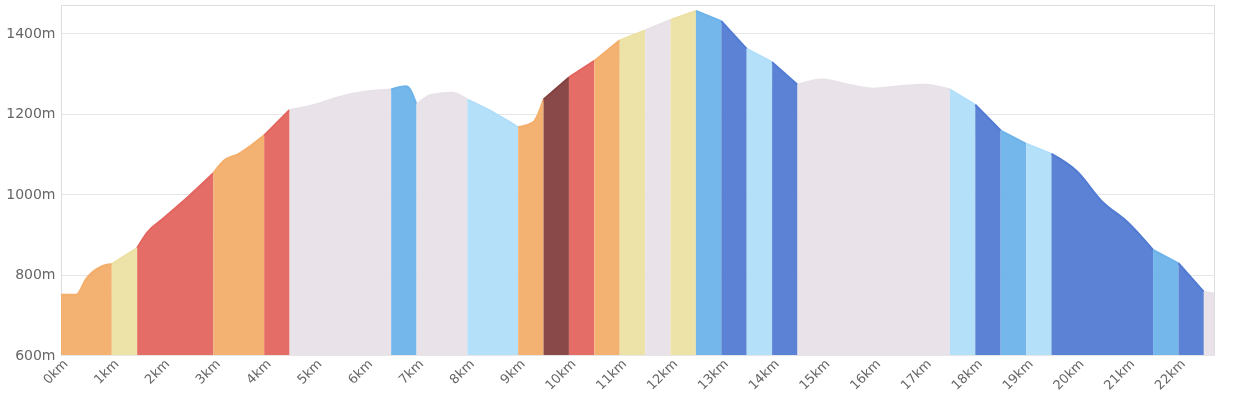 The image size is (1233, 404). Describe the element at coordinates (35, 274) in the screenshot. I see `y-tick-label: 800m` at that location.